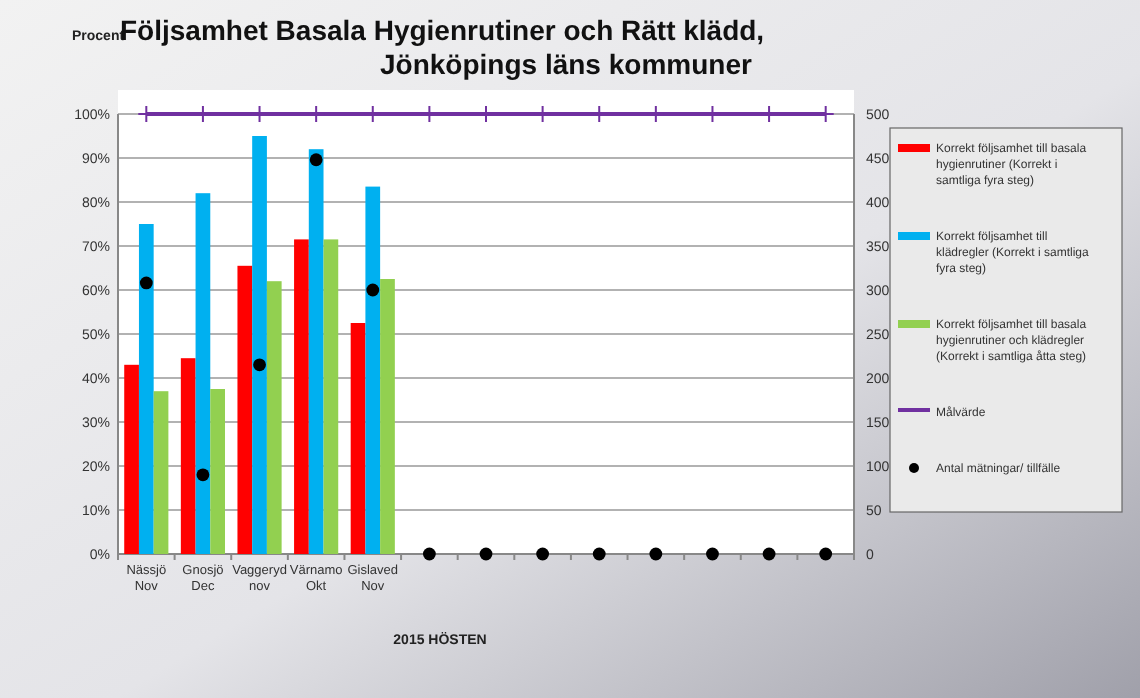  What do you see at coordinates (442, 47) in the screenshot?
I see `chart-title: Följsamhet Basala Hygienrutiner och Rätt klädd, Jönköpings läns kommuner` at bounding box center [442, 47].